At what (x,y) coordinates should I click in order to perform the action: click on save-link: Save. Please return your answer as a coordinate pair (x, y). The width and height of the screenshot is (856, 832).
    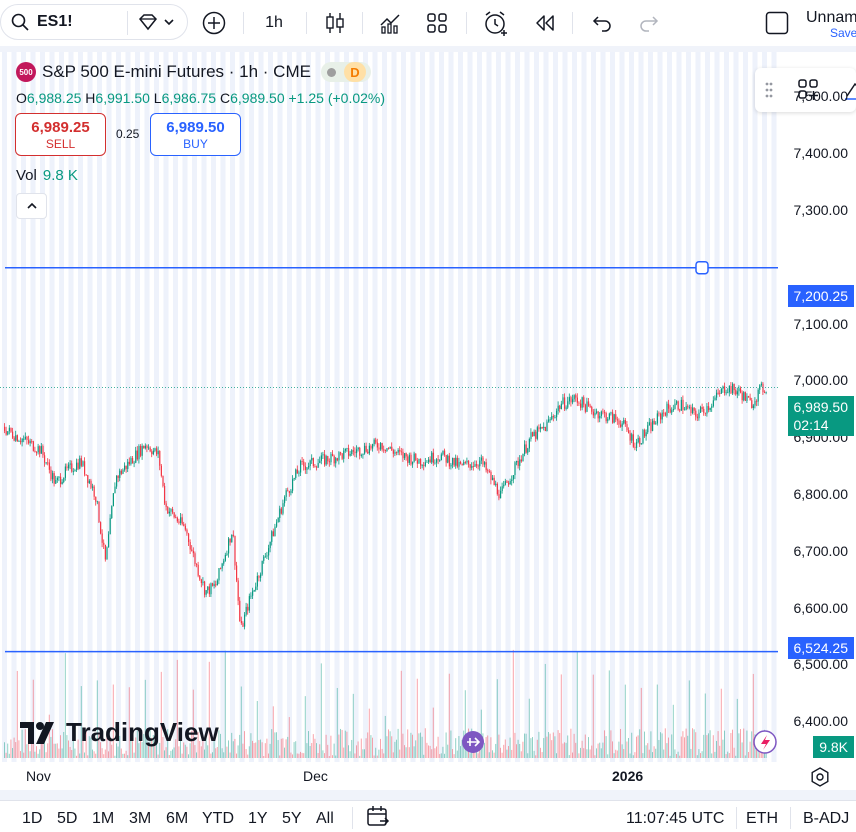
    Looking at the image, I should click on (843, 33).